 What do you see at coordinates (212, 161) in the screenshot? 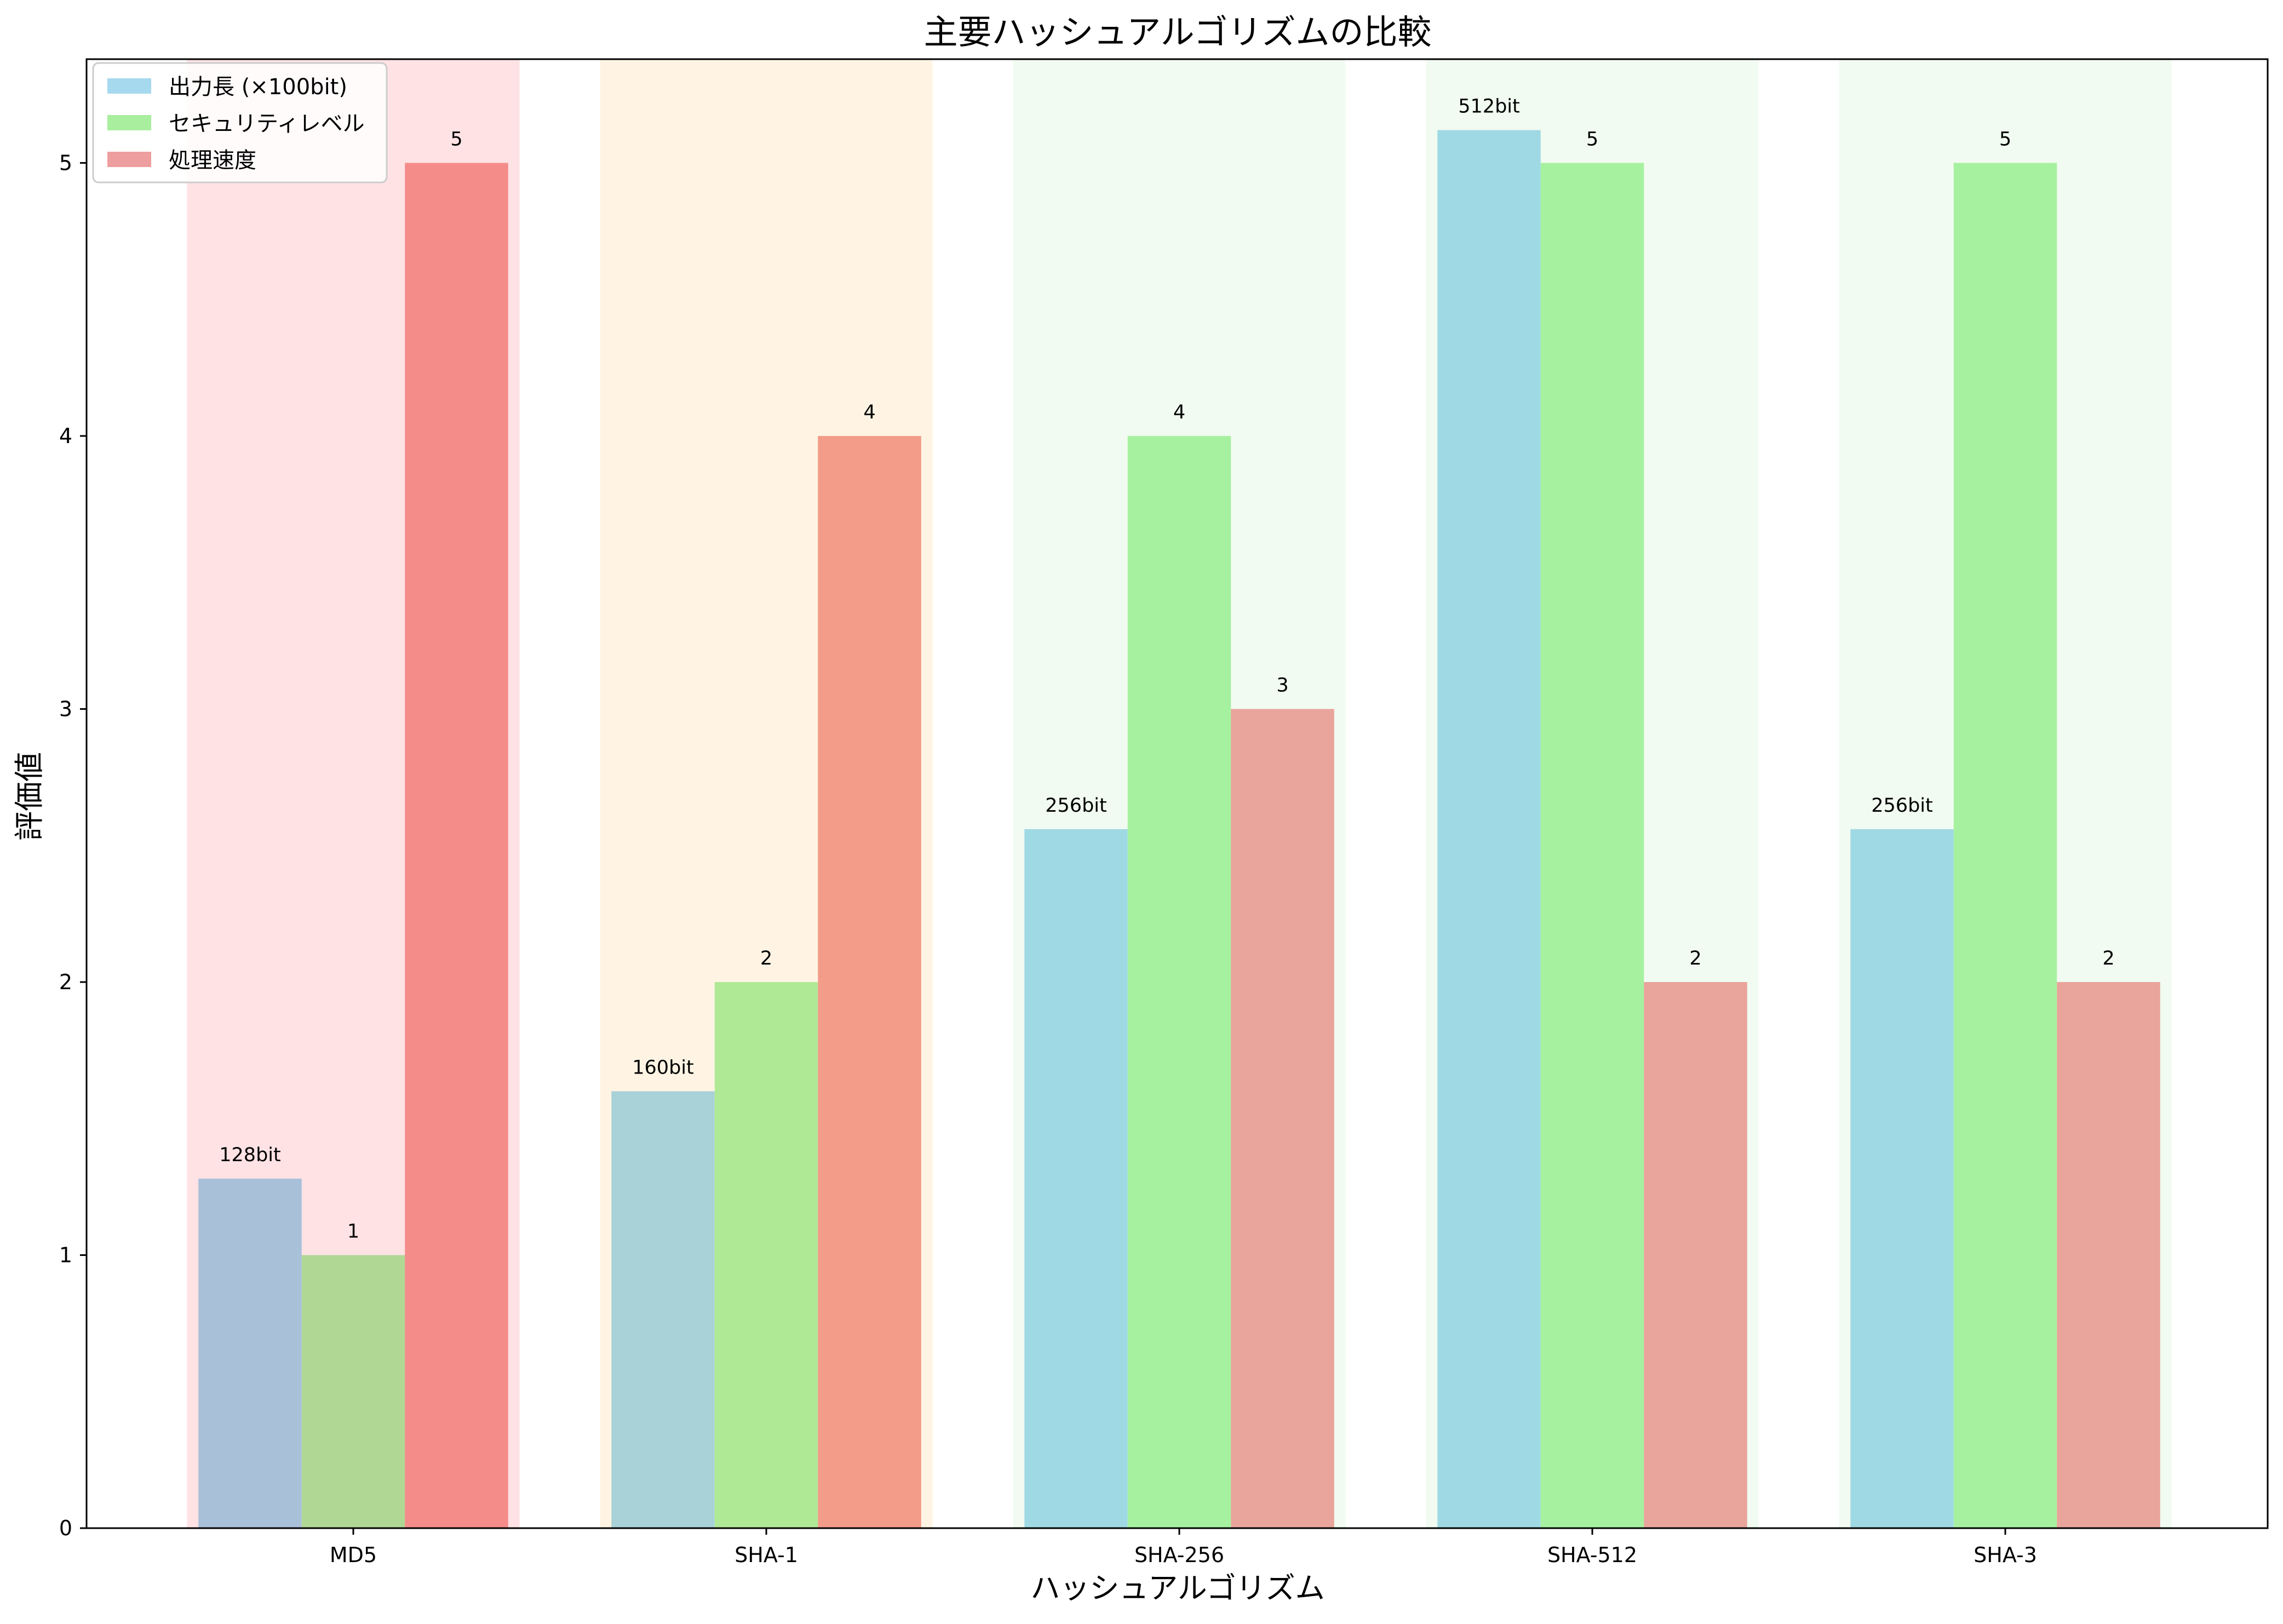
I see `legend-label-processing-speed: 処理速度` at bounding box center [212, 161].